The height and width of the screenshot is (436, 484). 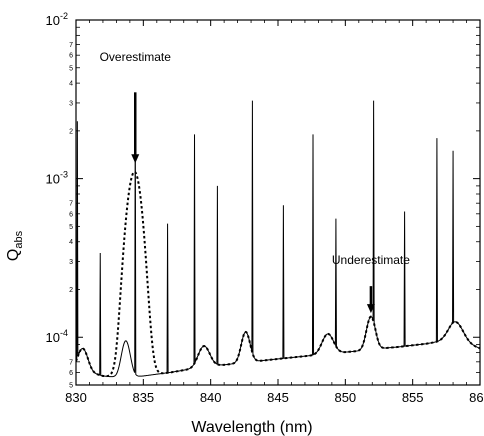 I want to click on y-tick-label: 10⁻⁴, so click(x=57, y=336).